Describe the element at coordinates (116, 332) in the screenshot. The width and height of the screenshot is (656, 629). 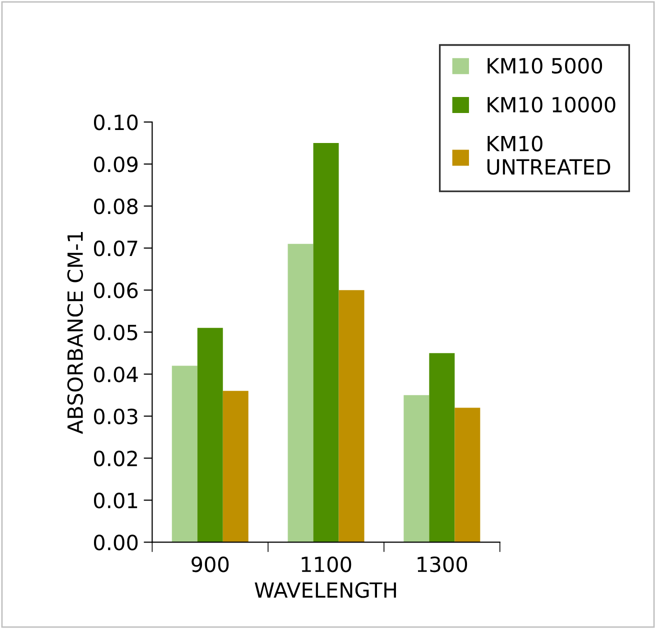
I see `y-tick-label: 0.05` at that location.